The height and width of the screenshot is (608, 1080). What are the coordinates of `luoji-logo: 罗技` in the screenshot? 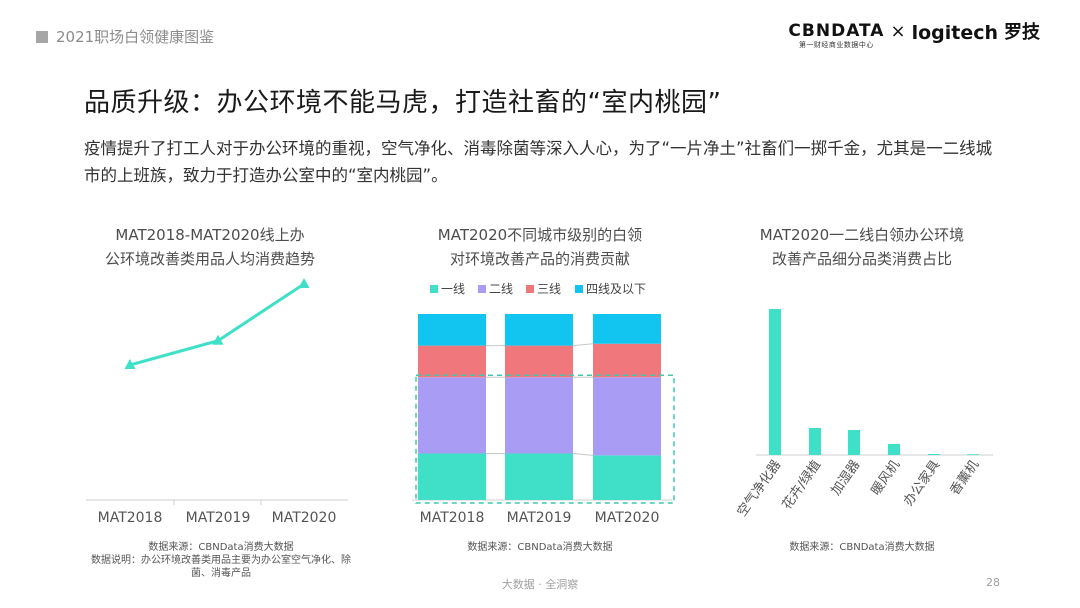 It's located at (1022, 32).